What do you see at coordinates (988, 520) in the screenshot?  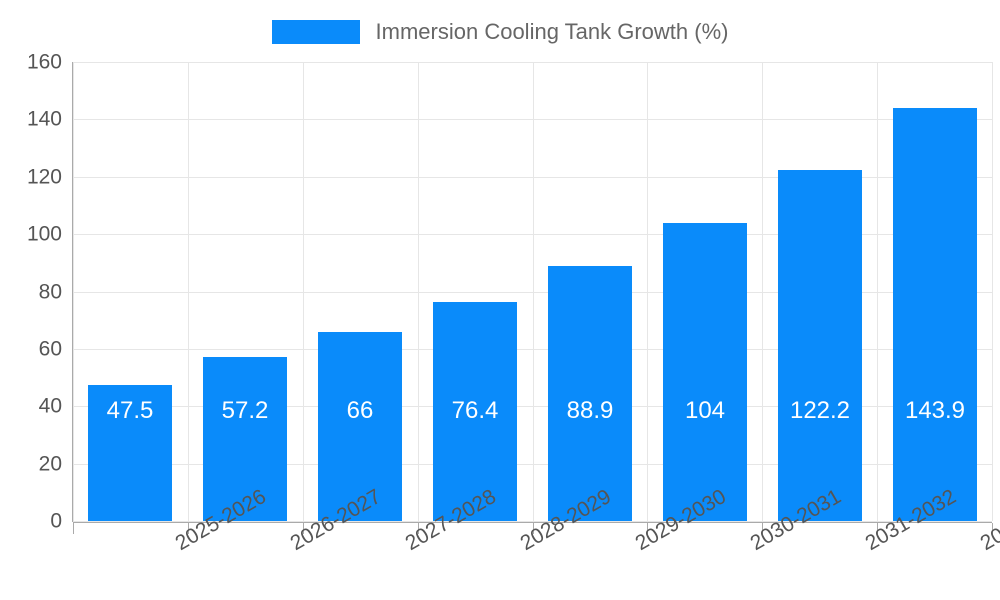 I see `x-axis-tick-label: 2032-2033` at bounding box center [988, 520].